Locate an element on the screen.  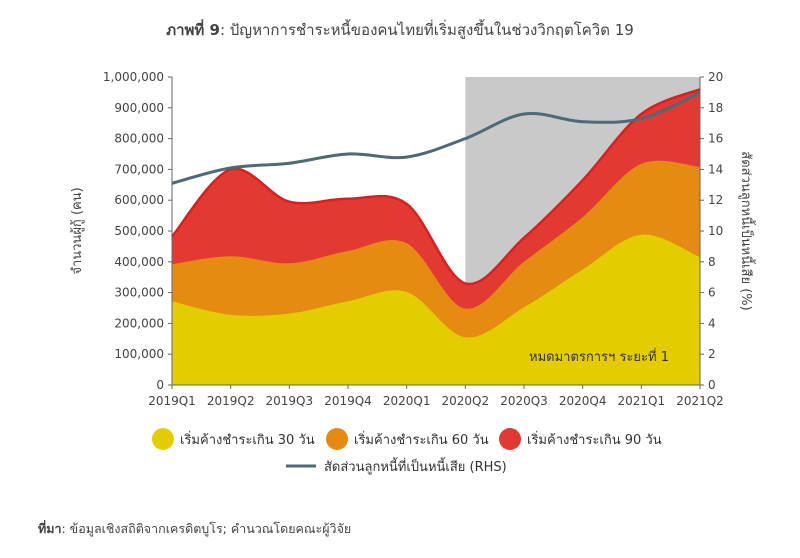
y-tick-label-left: 200,000 is located at coordinates (139, 323).